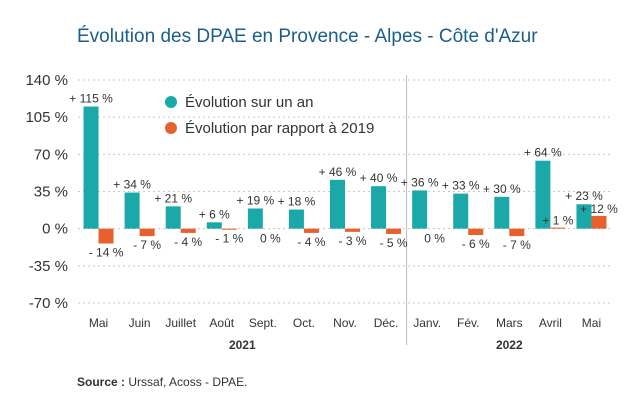 The width and height of the screenshot is (640, 417). Describe the element at coordinates (101, 382) in the screenshot. I see `source-label: Source :` at that location.